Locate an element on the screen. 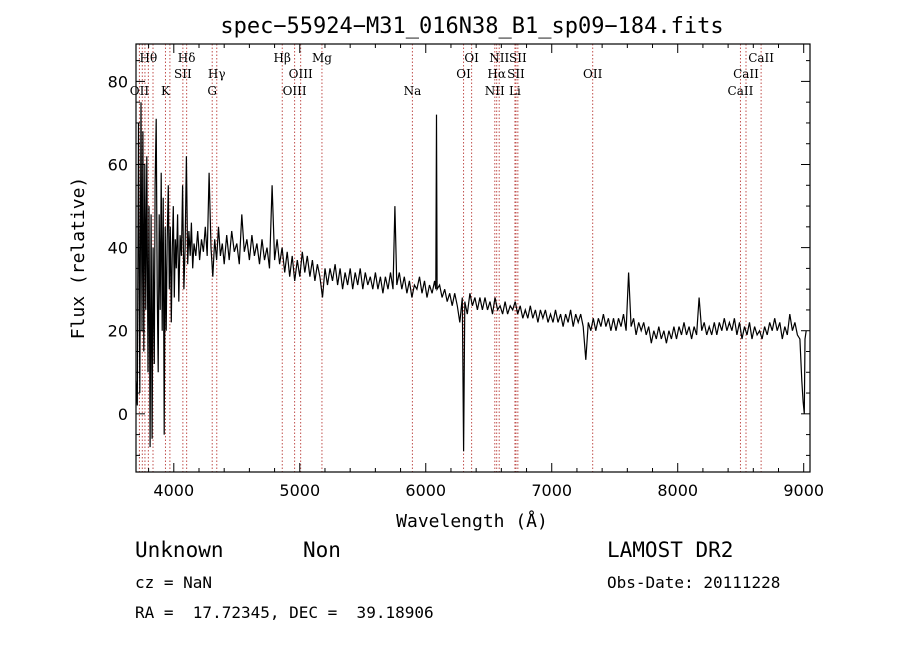 The height and width of the screenshot is (649, 900). ra-dec: RA = 17.72345, DEC = 39.18906 is located at coordinates (284, 612).